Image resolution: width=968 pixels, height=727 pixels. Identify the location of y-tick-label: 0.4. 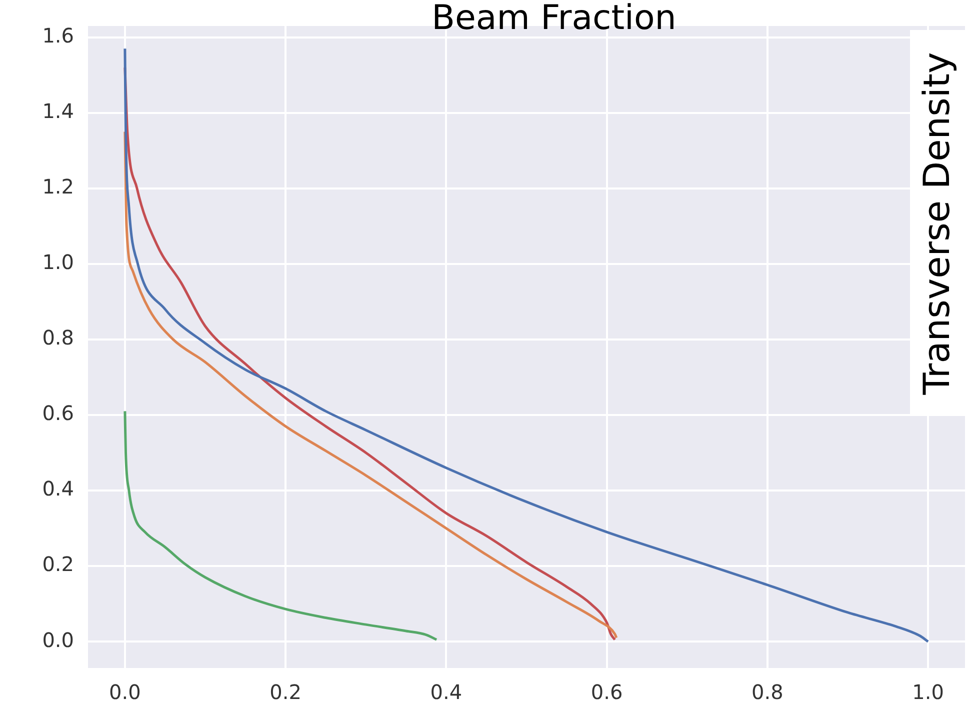
(58, 488).